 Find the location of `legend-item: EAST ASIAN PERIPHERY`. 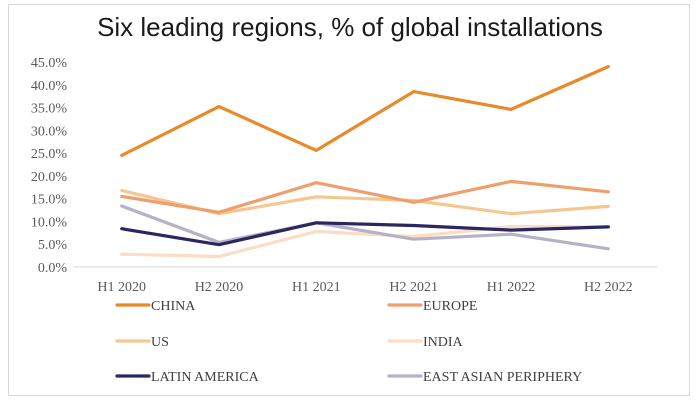

legend-item: EAST ASIAN PERIPHERY is located at coordinates (484, 377).